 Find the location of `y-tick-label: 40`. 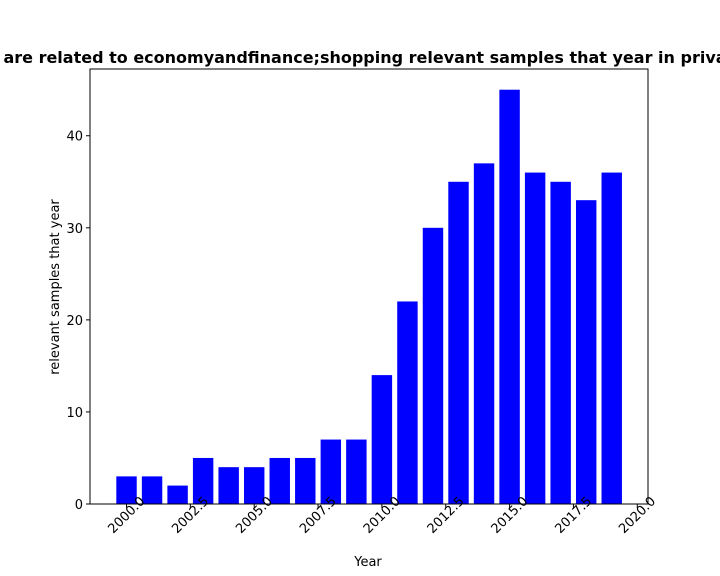

y-tick-label: 40 is located at coordinates (74, 137).